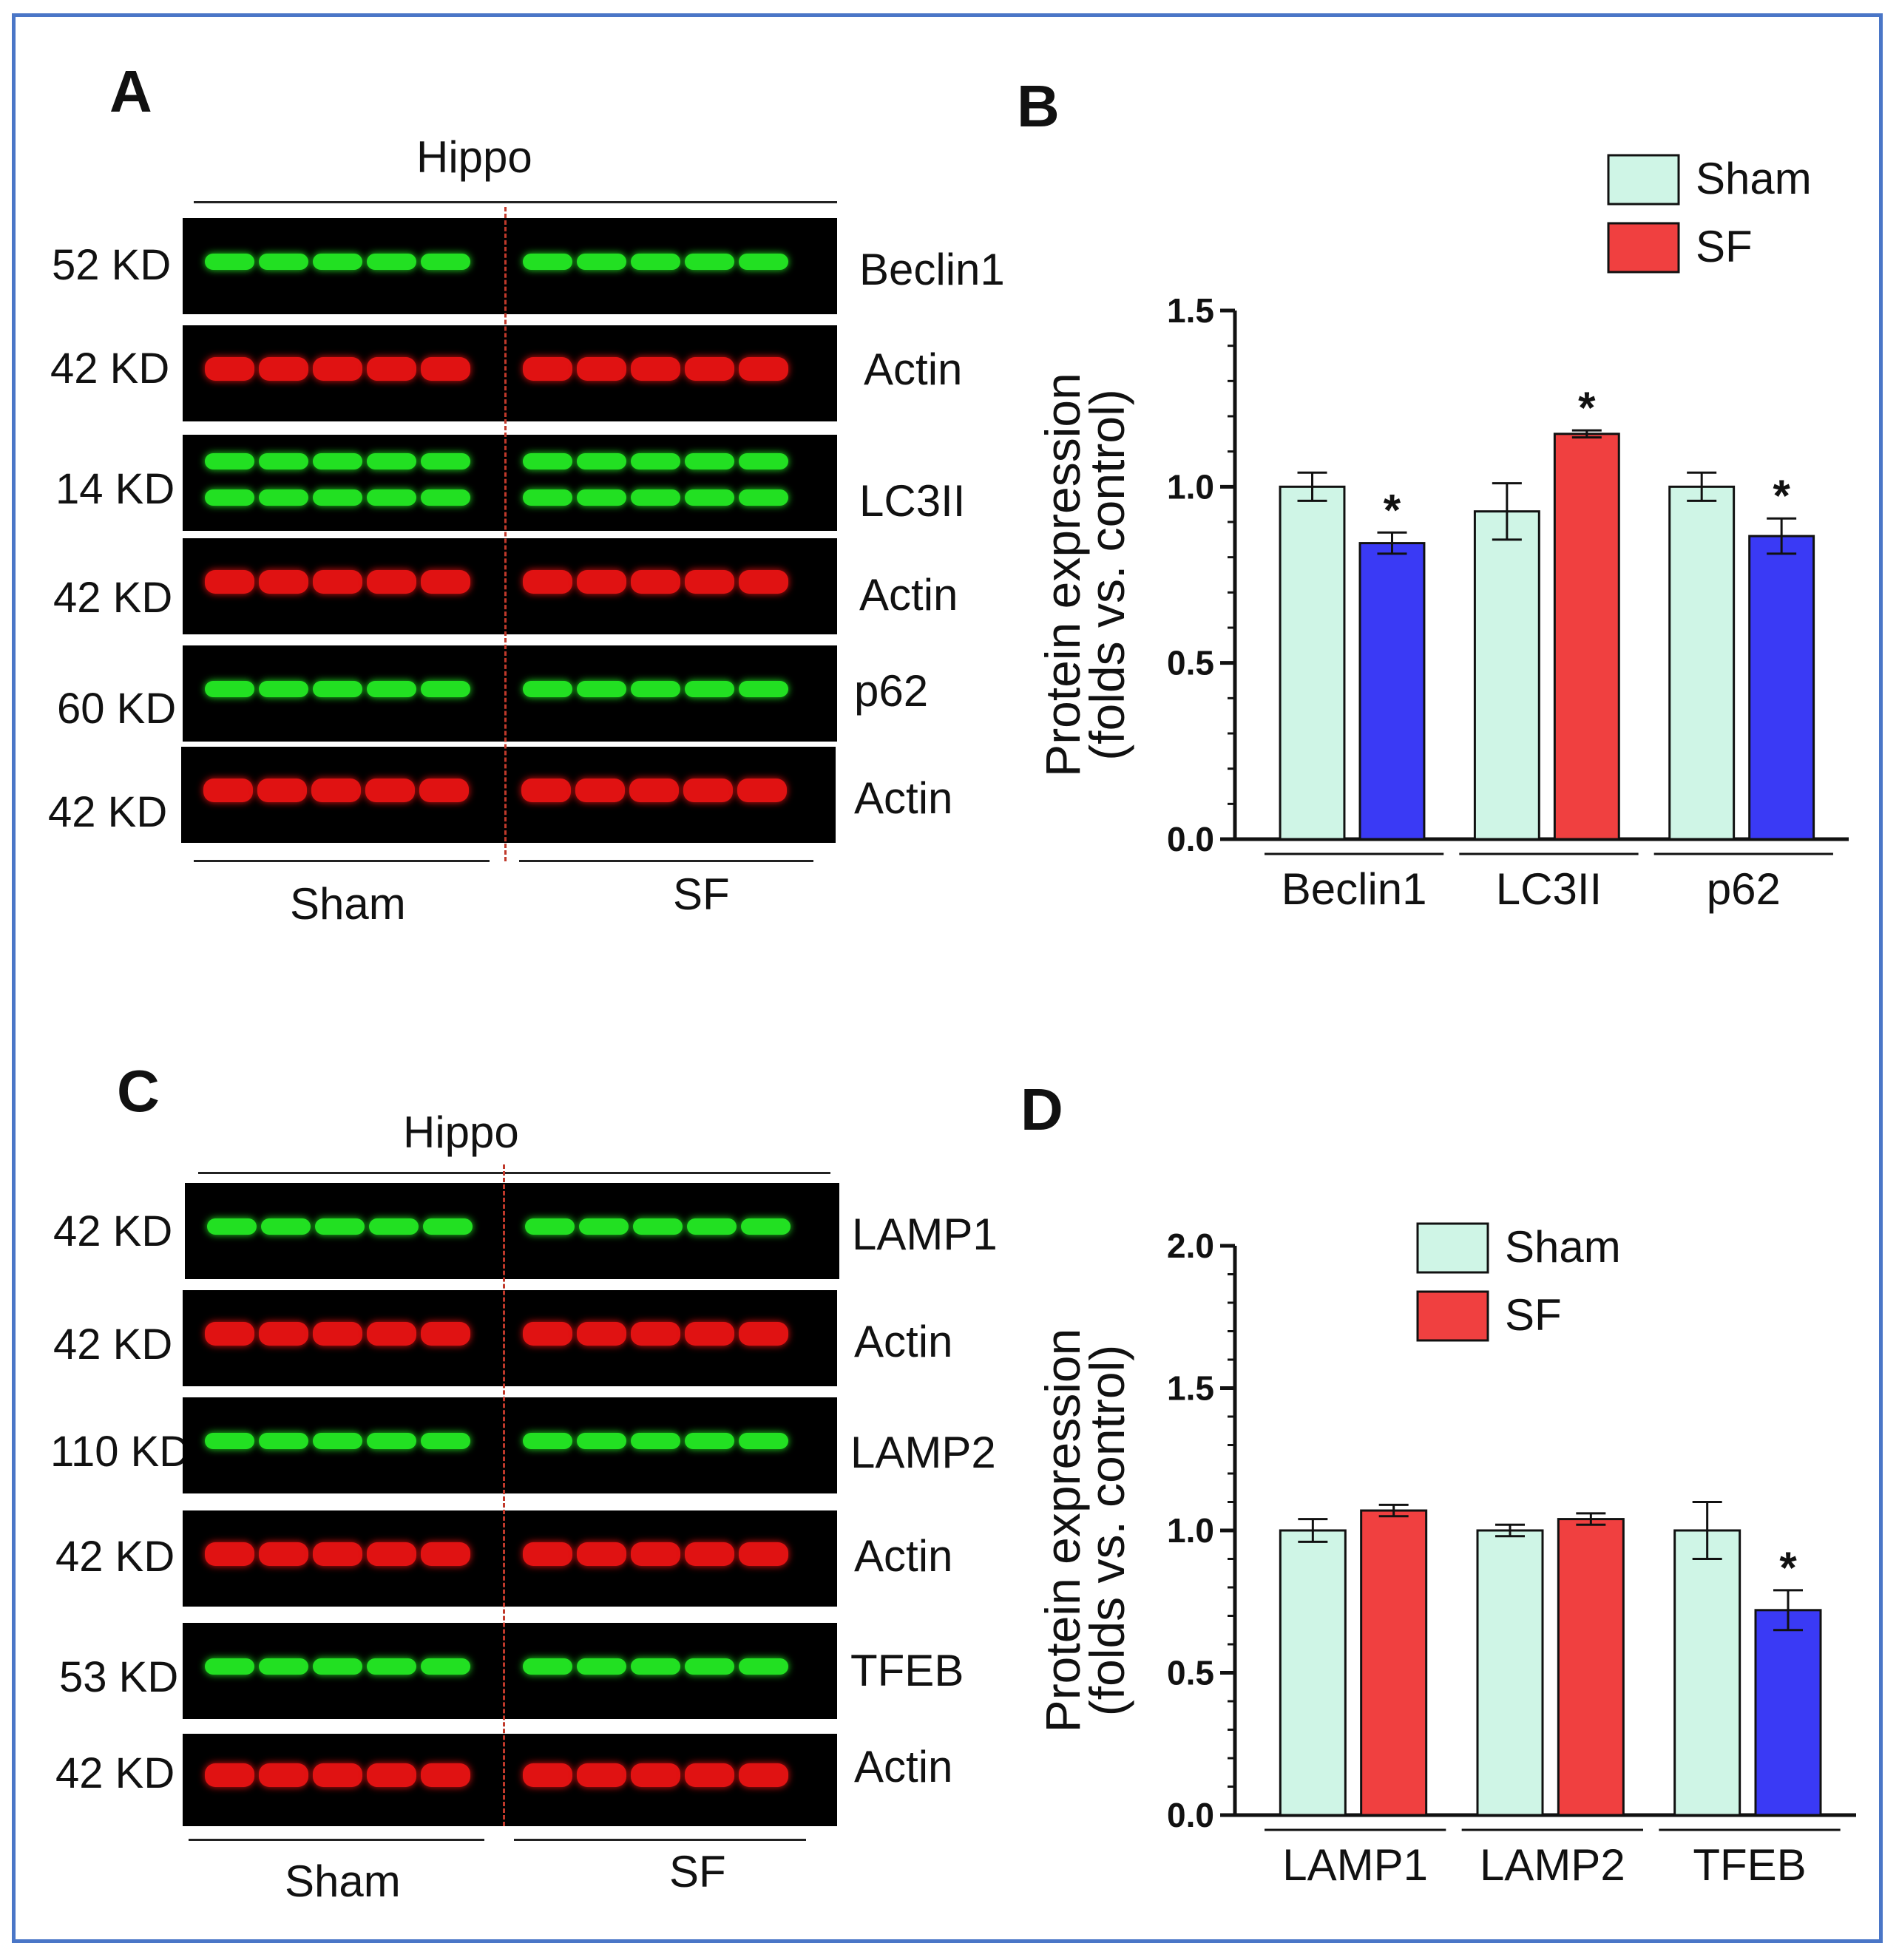 The width and height of the screenshot is (1899, 1960). Describe the element at coordinates (1781, 495) in the screenshot. I see `significance-marker: *` at that location.